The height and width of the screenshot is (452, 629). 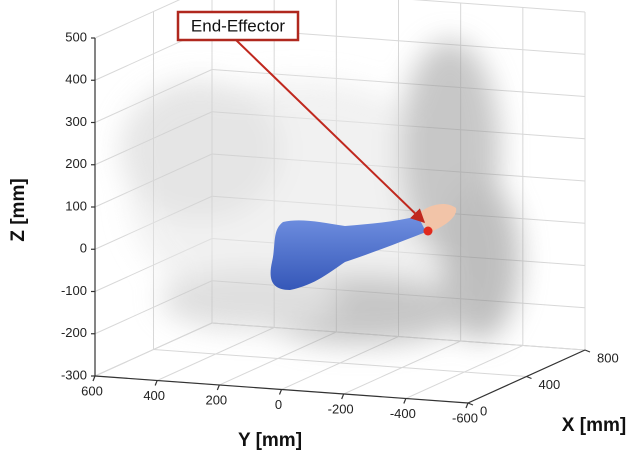 What do you see at coordinates (340, 363) in the screenshot?
I see `grid-line` at bounding box center [340, 363].